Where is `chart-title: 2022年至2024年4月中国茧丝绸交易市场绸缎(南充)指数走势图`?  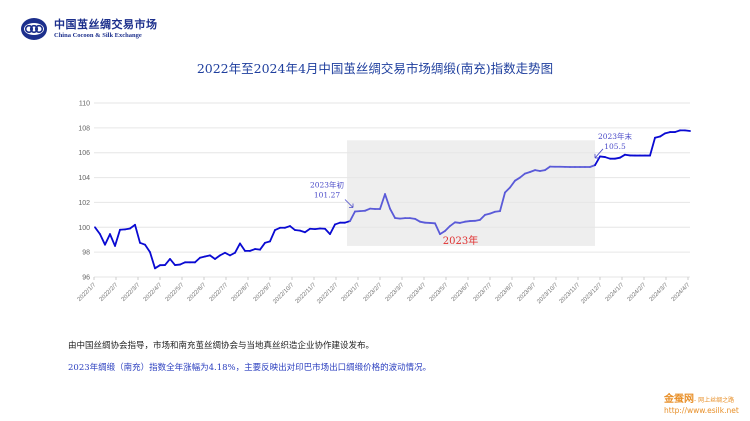
chart-title: 2022年至2024年4月中国茧丝绸交易市场绸缎(南充)指数走势图 is located at coordinates (375, 68).